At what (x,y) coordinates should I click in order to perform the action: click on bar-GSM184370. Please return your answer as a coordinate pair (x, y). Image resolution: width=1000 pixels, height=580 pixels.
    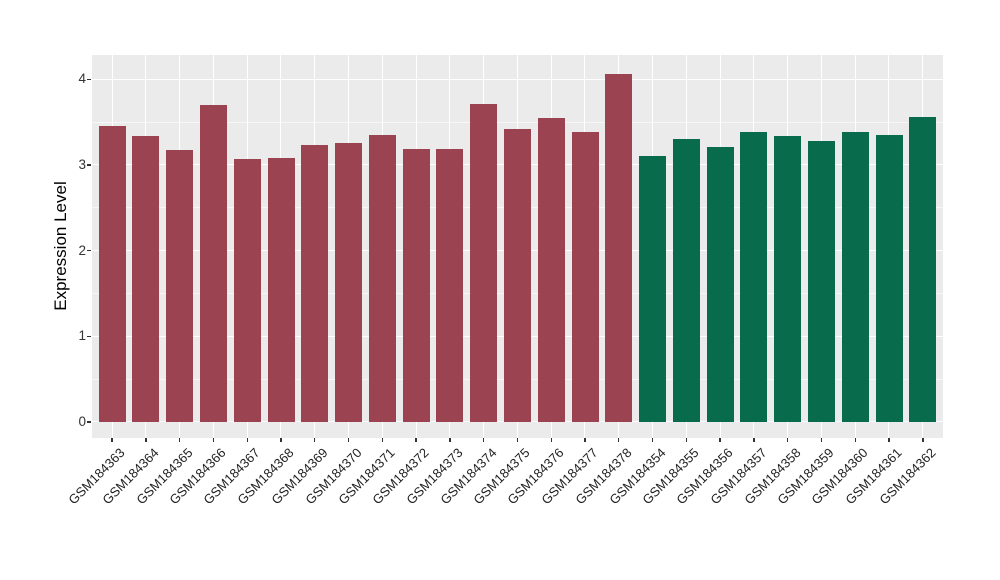
    Looking at the image, I should click on (349, 282).